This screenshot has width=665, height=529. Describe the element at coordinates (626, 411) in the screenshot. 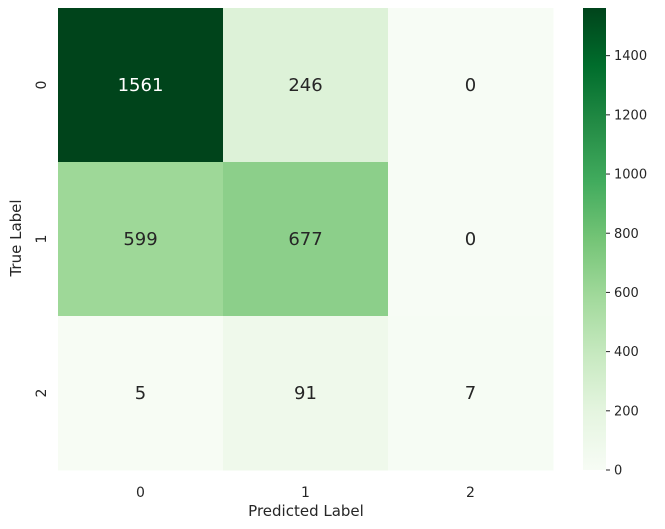

I see `colorbar-tick-label: 200` at that location.